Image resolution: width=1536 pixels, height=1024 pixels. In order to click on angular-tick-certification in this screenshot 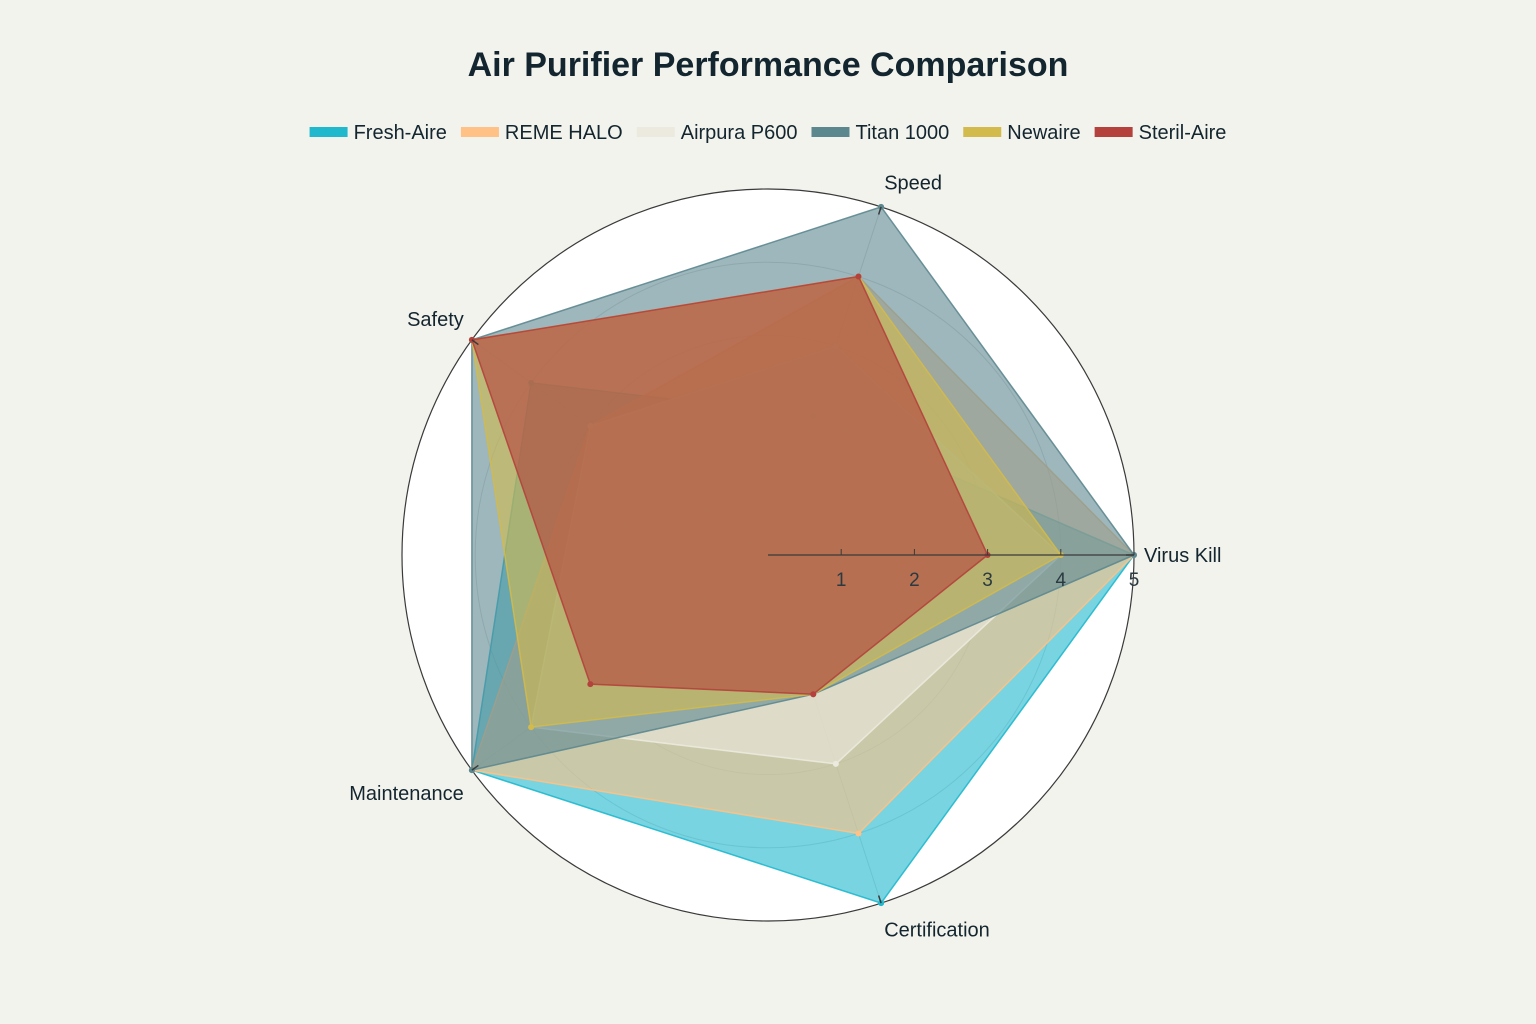, I will do `click(879, 899)`.